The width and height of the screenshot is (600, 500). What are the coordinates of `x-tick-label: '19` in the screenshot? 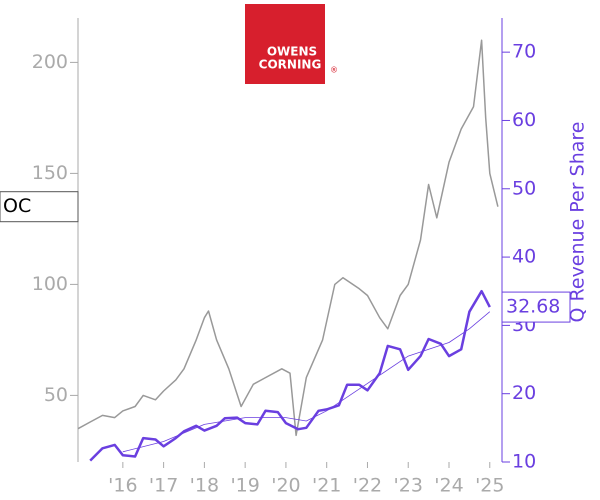 It's located at (244, 486).